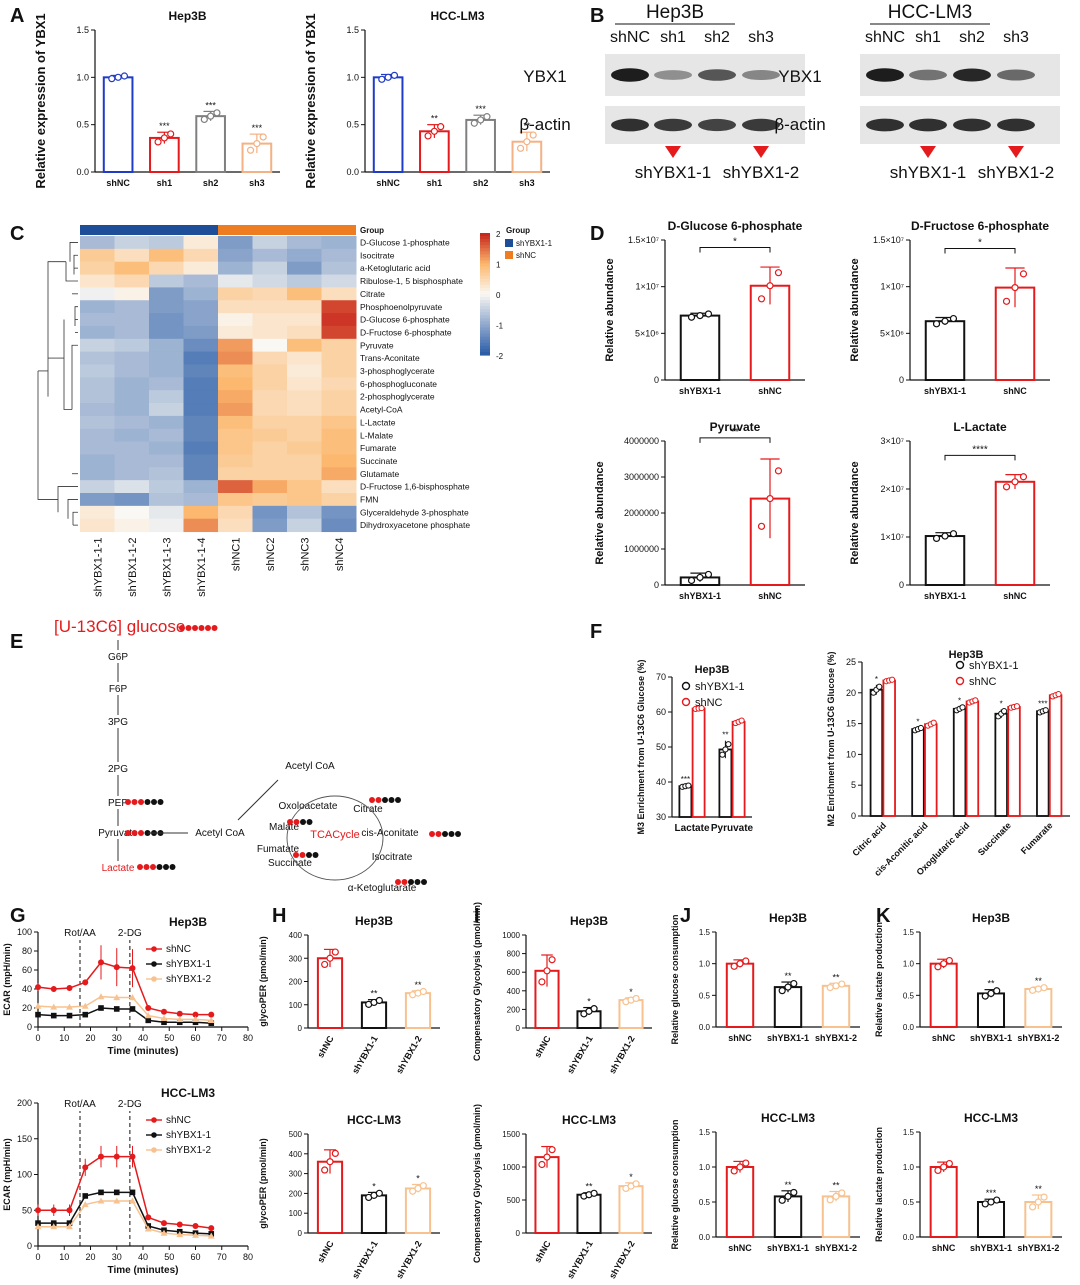 This screenshot has height=1285, width=1080. What do you see at coordinates (290, 863) in the screenshot?
I see `tca-metabolite: Succinate` at bounding box center [290, 863].